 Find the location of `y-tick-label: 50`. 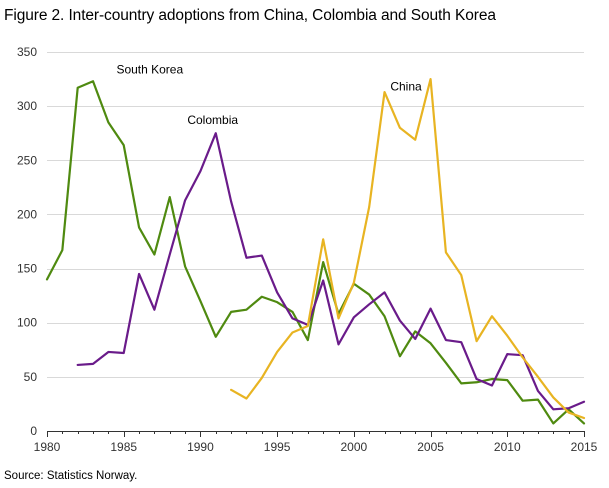

y-tick-label: 50 is located at coordinates (31, 377).